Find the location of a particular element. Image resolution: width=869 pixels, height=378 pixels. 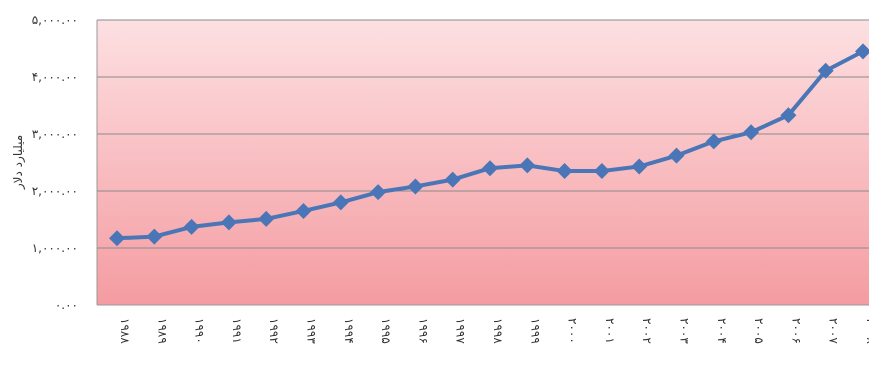

x-tick-label: ۱۹۸۸ is located at coordinates (125, 331).